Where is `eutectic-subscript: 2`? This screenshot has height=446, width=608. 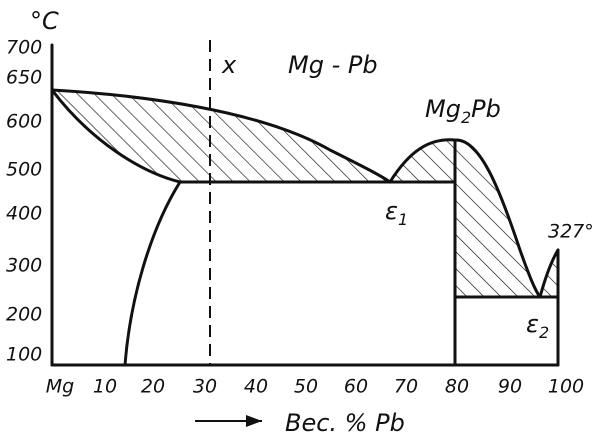
eutectic-subscript: 2 is located at coordinates (544, 332).